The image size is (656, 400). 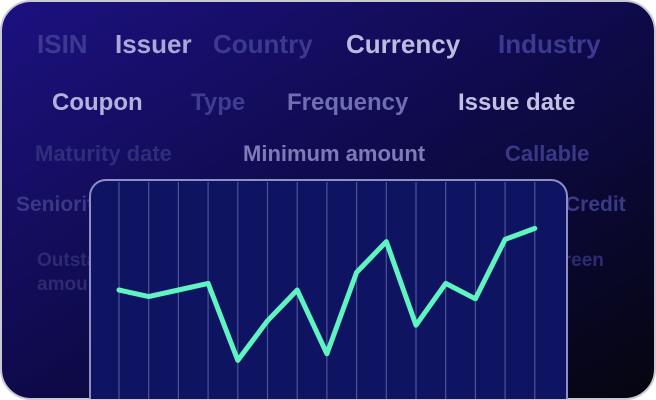 I want to click on tag: Coupon, so click(x=97, y=102).